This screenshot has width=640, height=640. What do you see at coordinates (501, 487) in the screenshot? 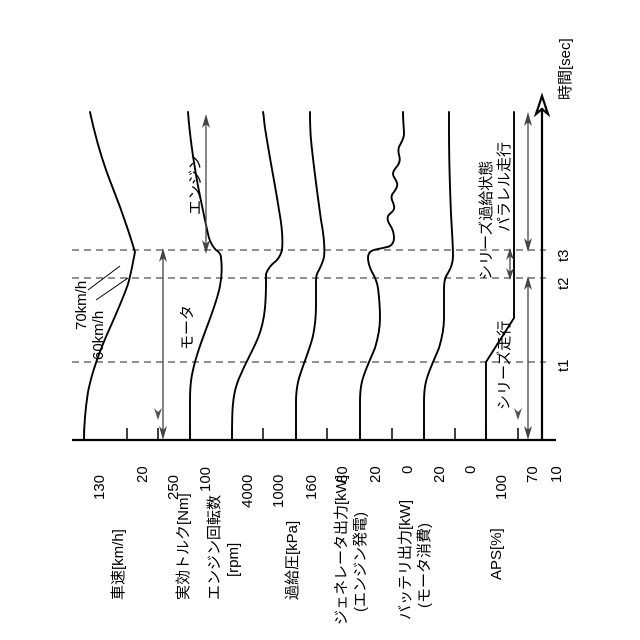
I see `tick-label-aps-100: 100` at bounding box center [501, 487].